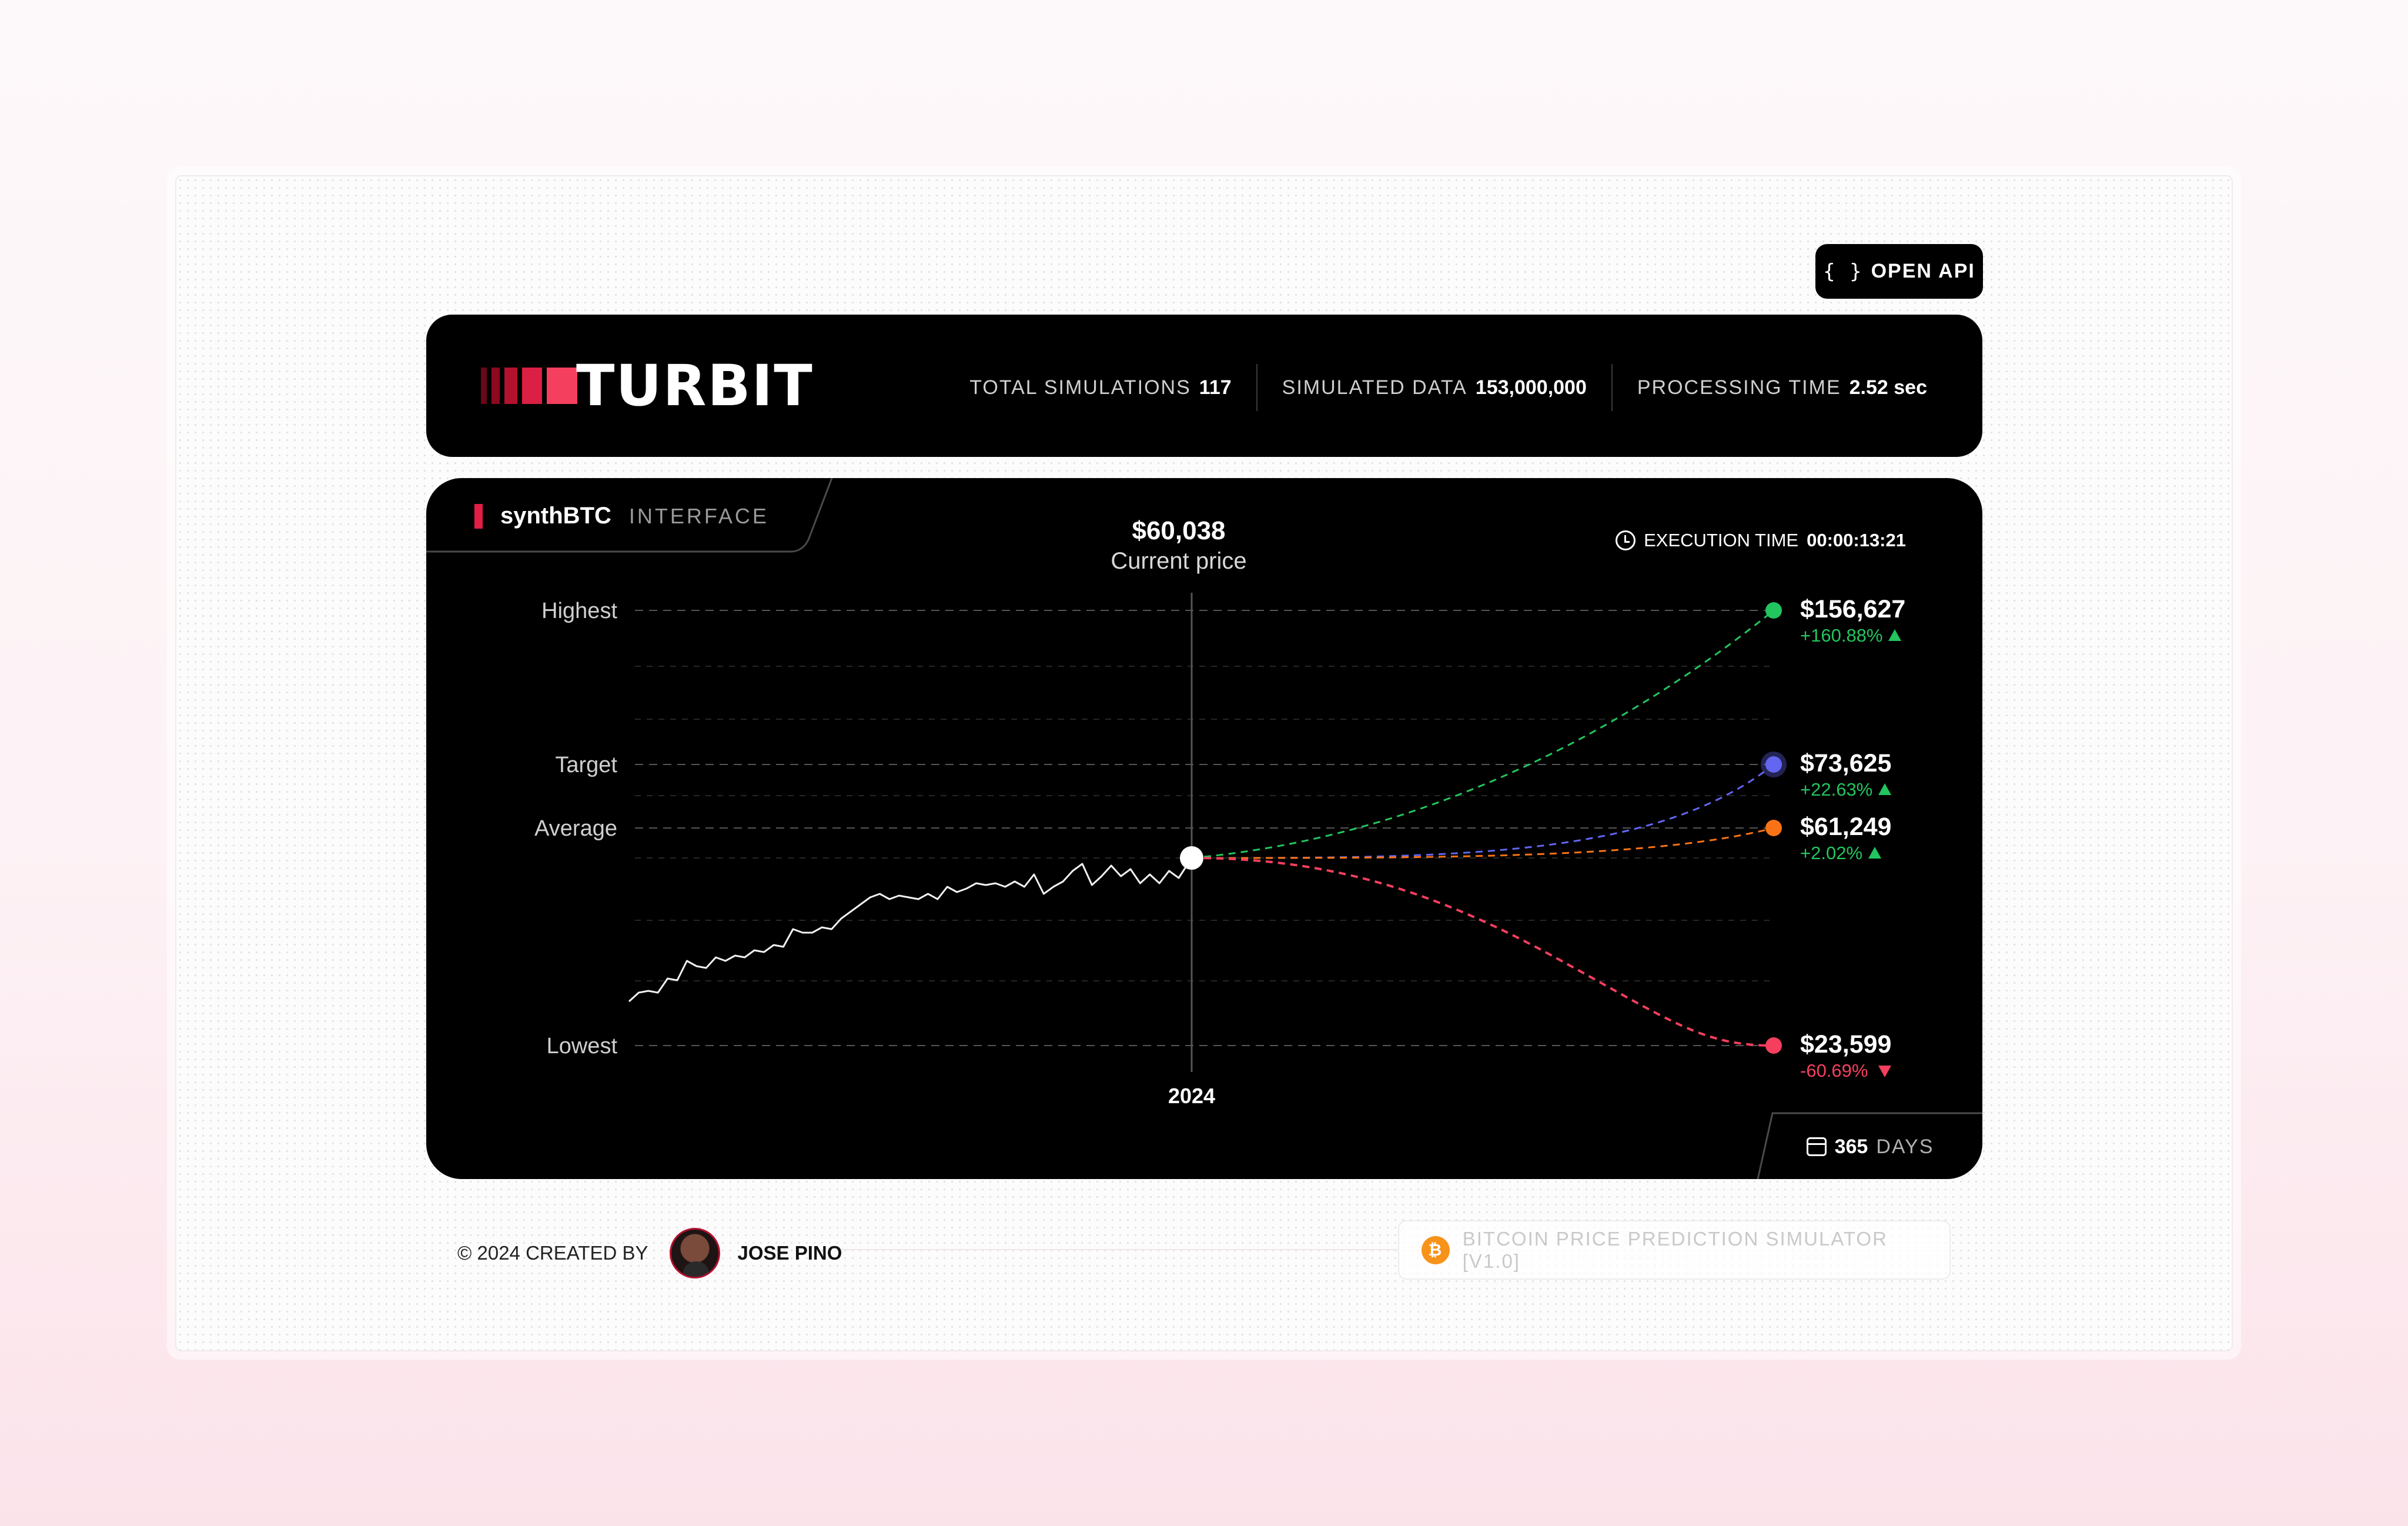  I want to click on x-axis-year-label: 2024, so click(1191, 1096).